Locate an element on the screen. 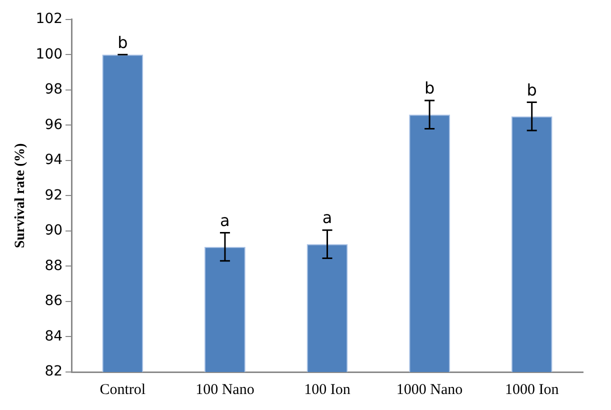 Image resolution: width=611 pixels, height=410 pixels. y-tick-label: 100 is located at coordinates (49, 54).